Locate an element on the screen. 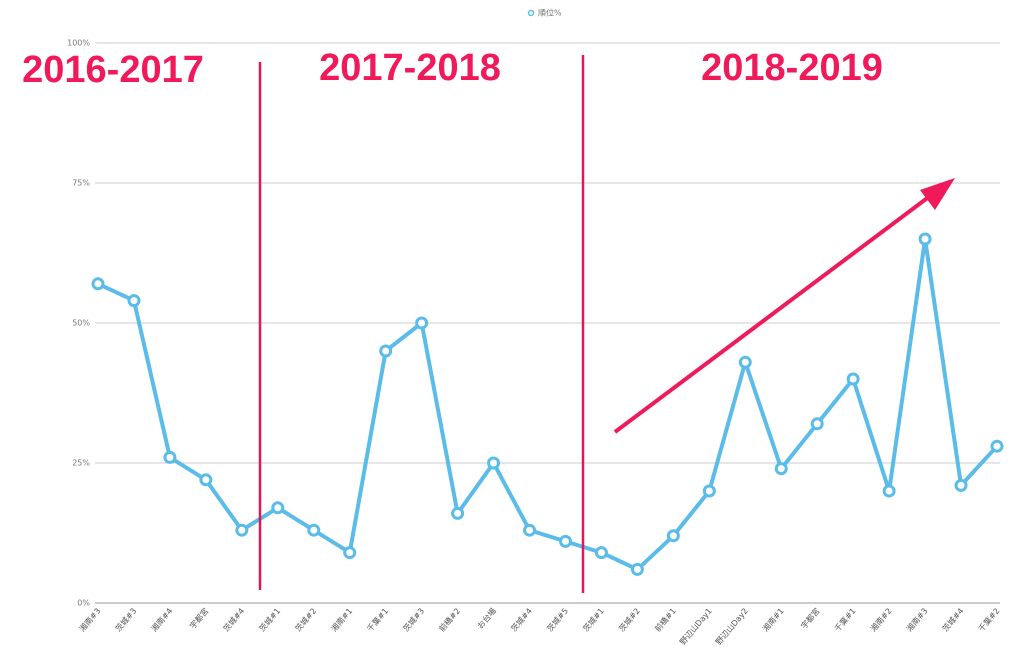  annotation: 2018-2019 is located at coordinates (792, 68).